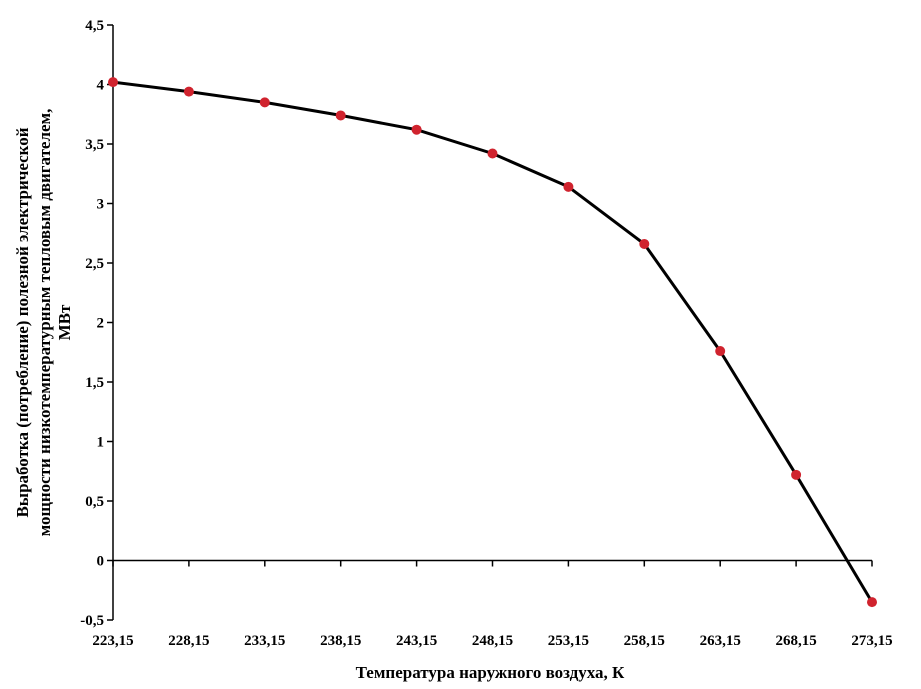  What do you see at coordinates (568, 641) in the screenshot?
I see `x-tick-label: 253,15` at bounding box center [568, 641].